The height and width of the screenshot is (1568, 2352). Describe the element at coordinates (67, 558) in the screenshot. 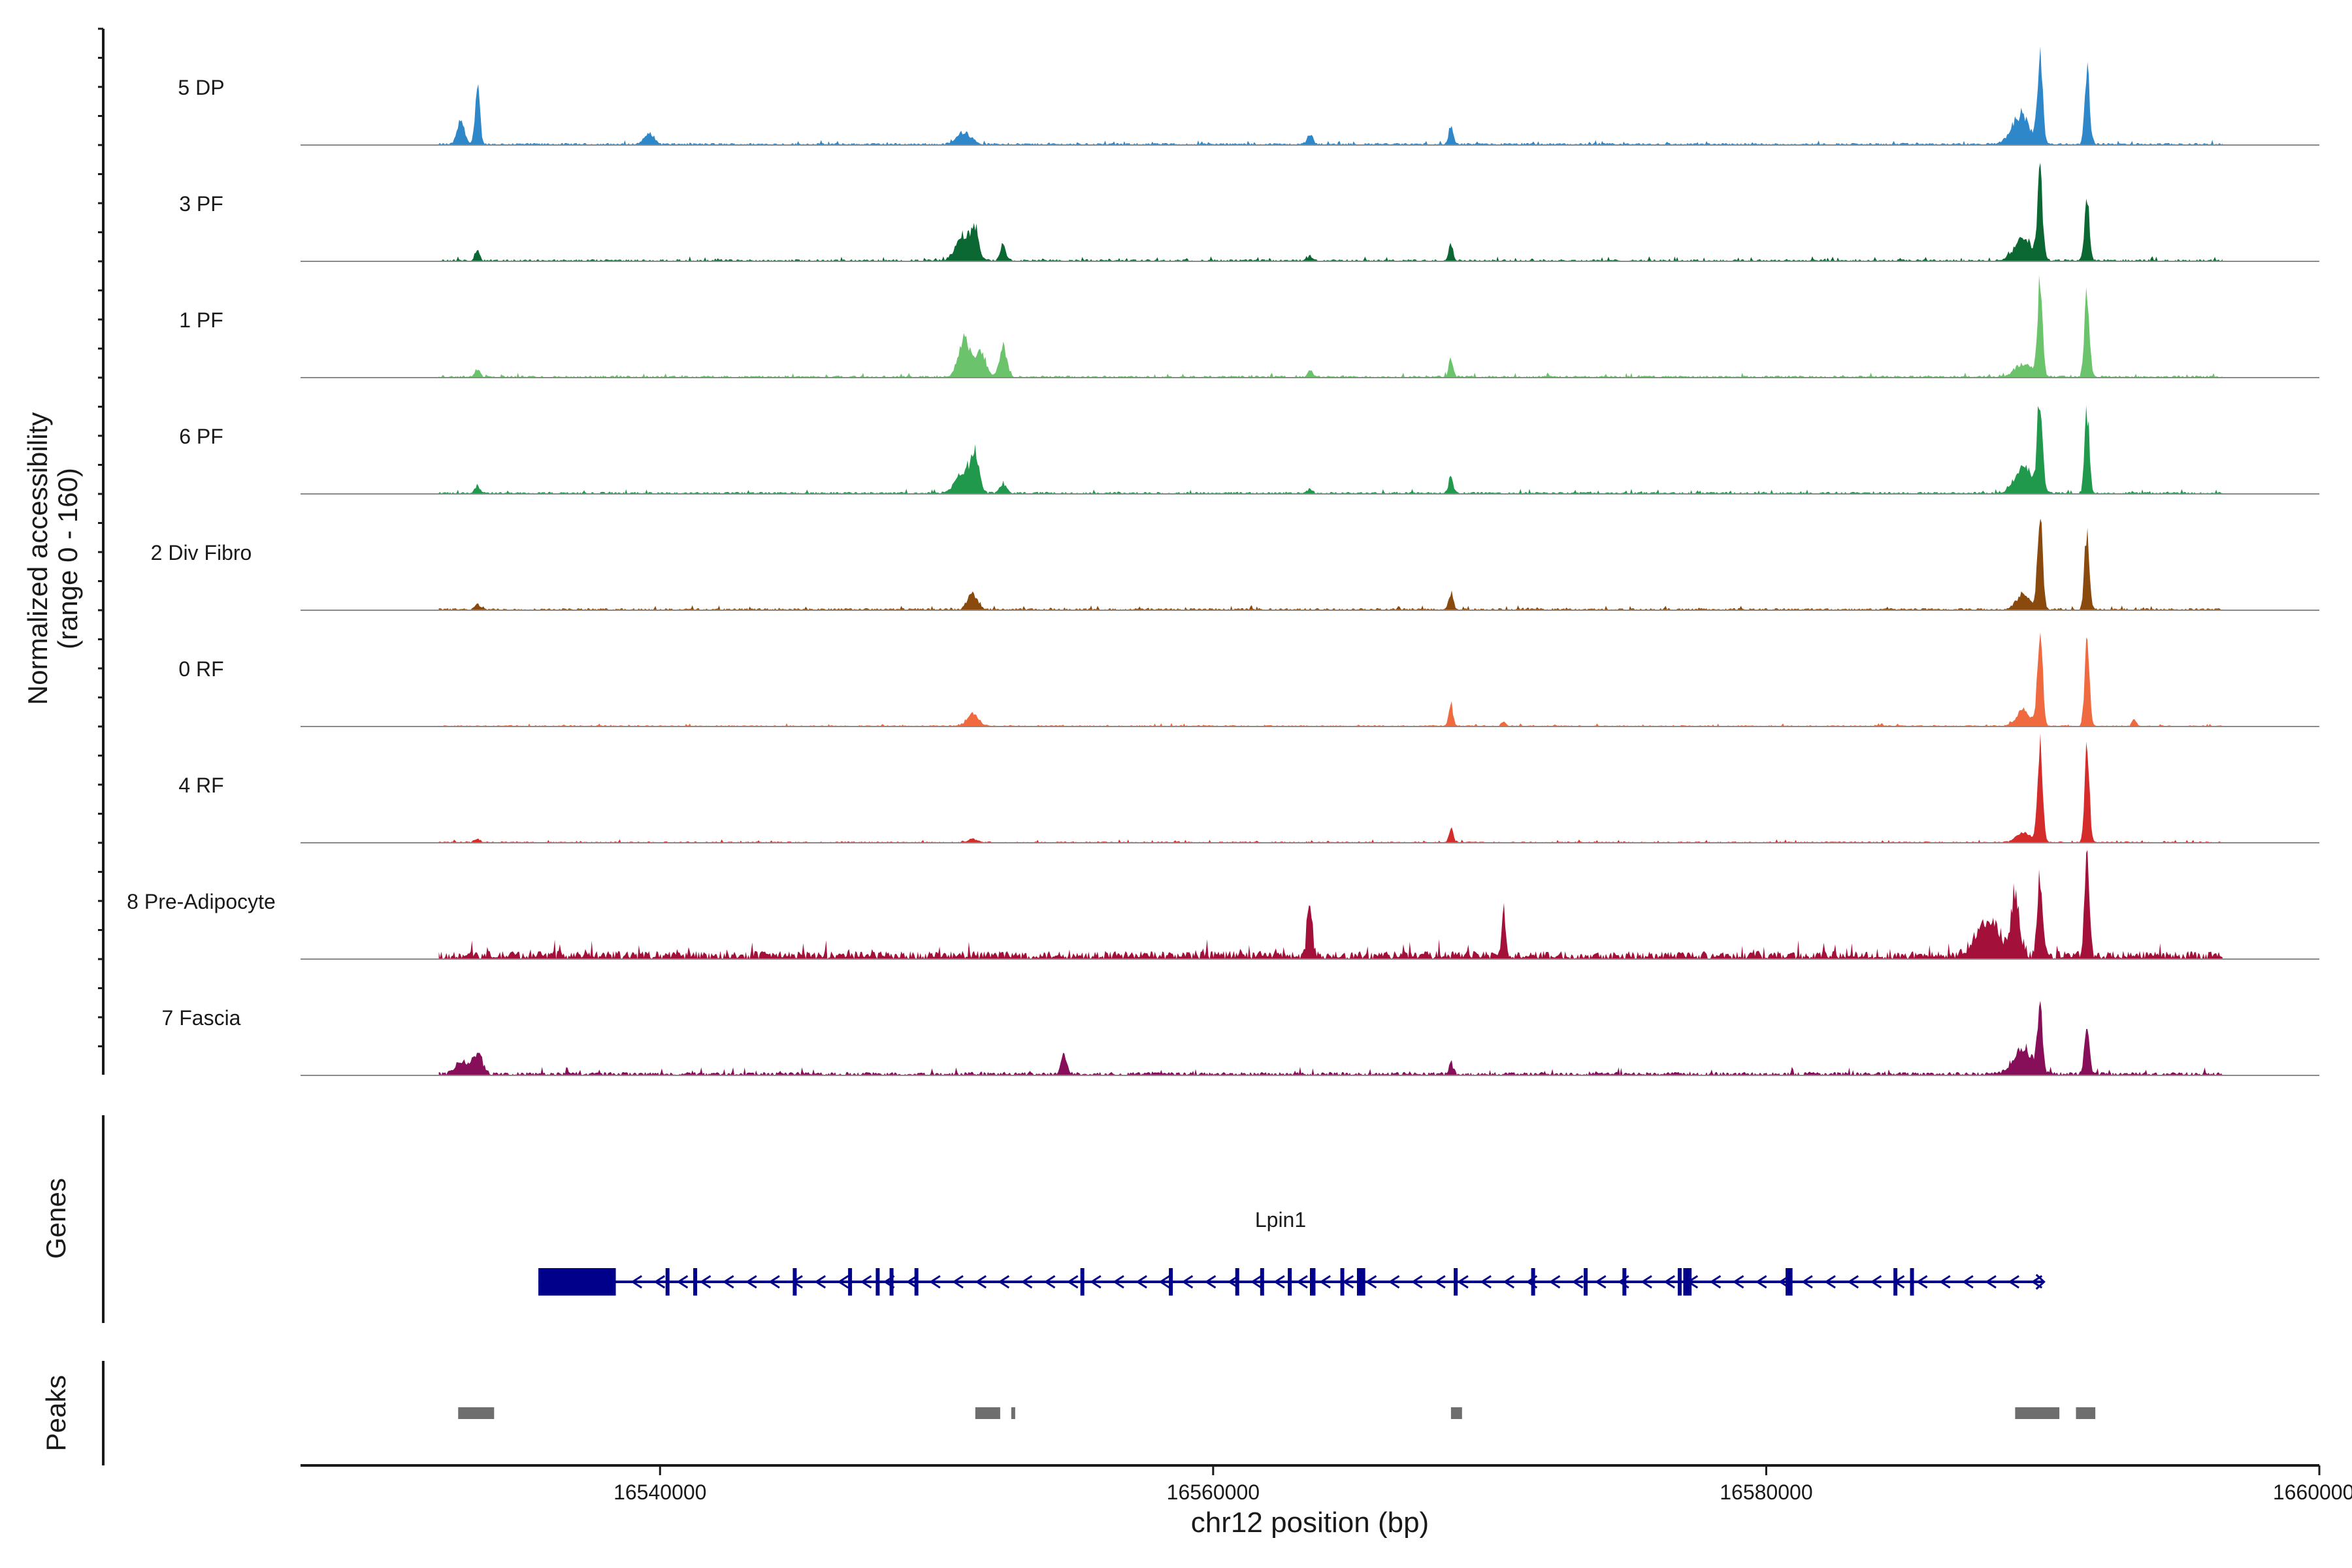

I see `y-axis-range-label: (range 0 - 160)` at that location.